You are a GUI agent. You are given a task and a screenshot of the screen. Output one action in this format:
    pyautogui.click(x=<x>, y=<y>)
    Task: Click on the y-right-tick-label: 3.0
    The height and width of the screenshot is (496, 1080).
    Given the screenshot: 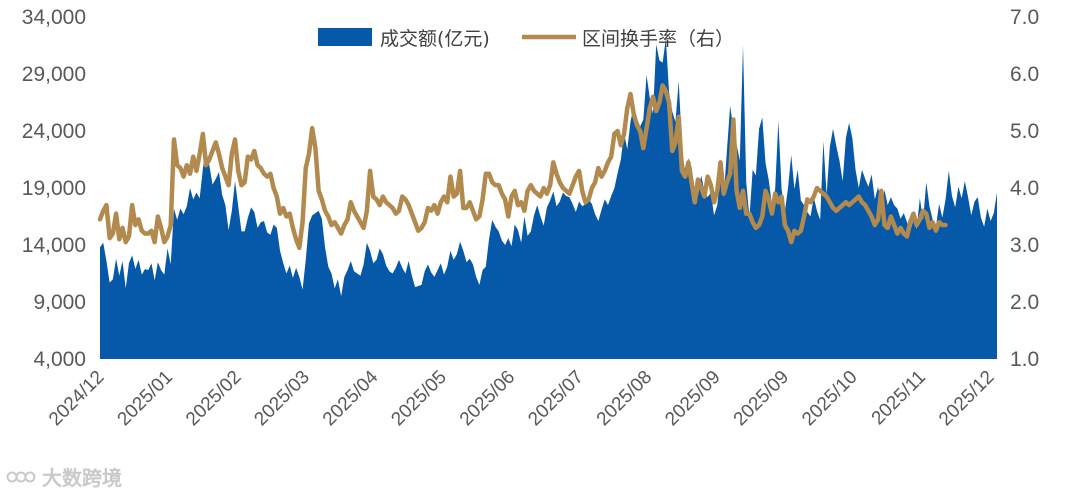 What is the action you would take?
    pyautogui.click(x=1024, y=245)
    